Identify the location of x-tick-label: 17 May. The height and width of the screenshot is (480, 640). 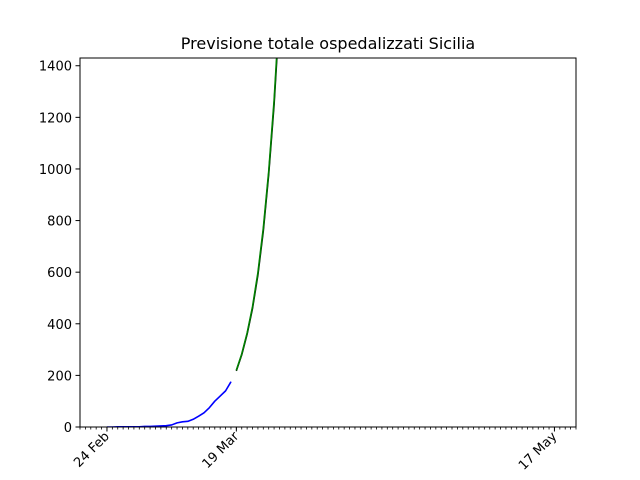
(538, 451).